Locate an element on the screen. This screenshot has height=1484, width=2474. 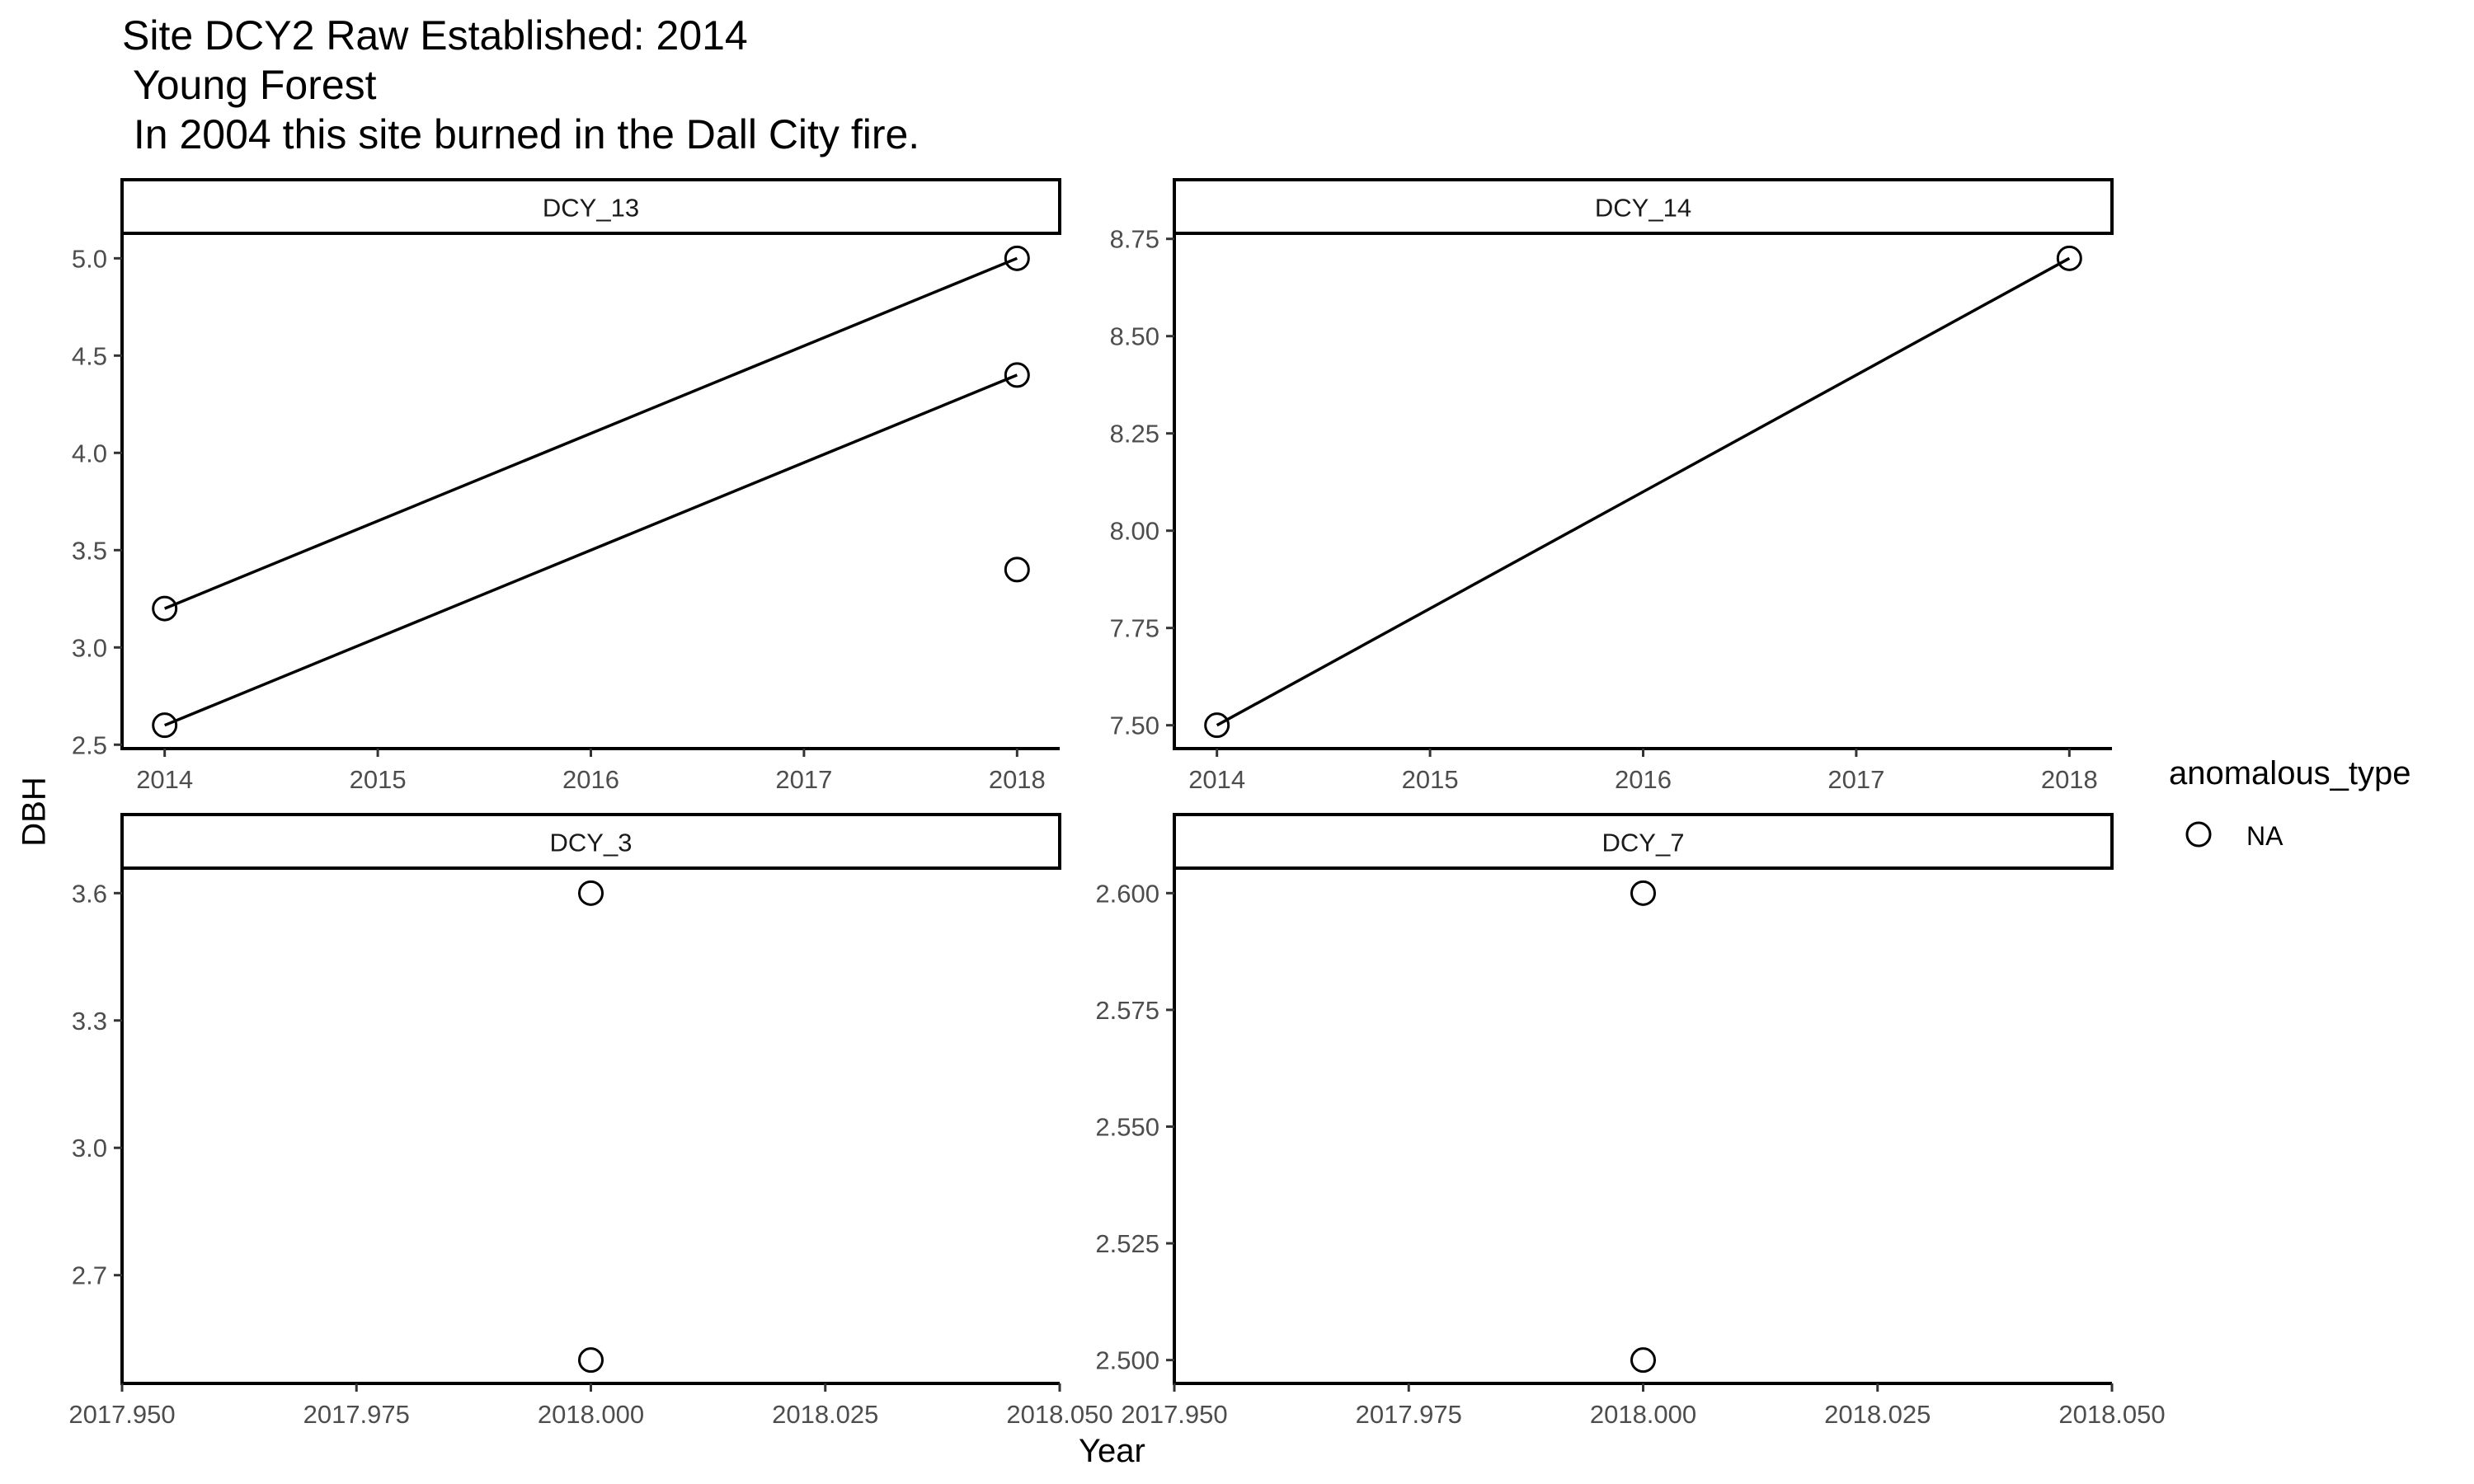
y-tick-label: 5.0 is located at coordinates (89, 258).